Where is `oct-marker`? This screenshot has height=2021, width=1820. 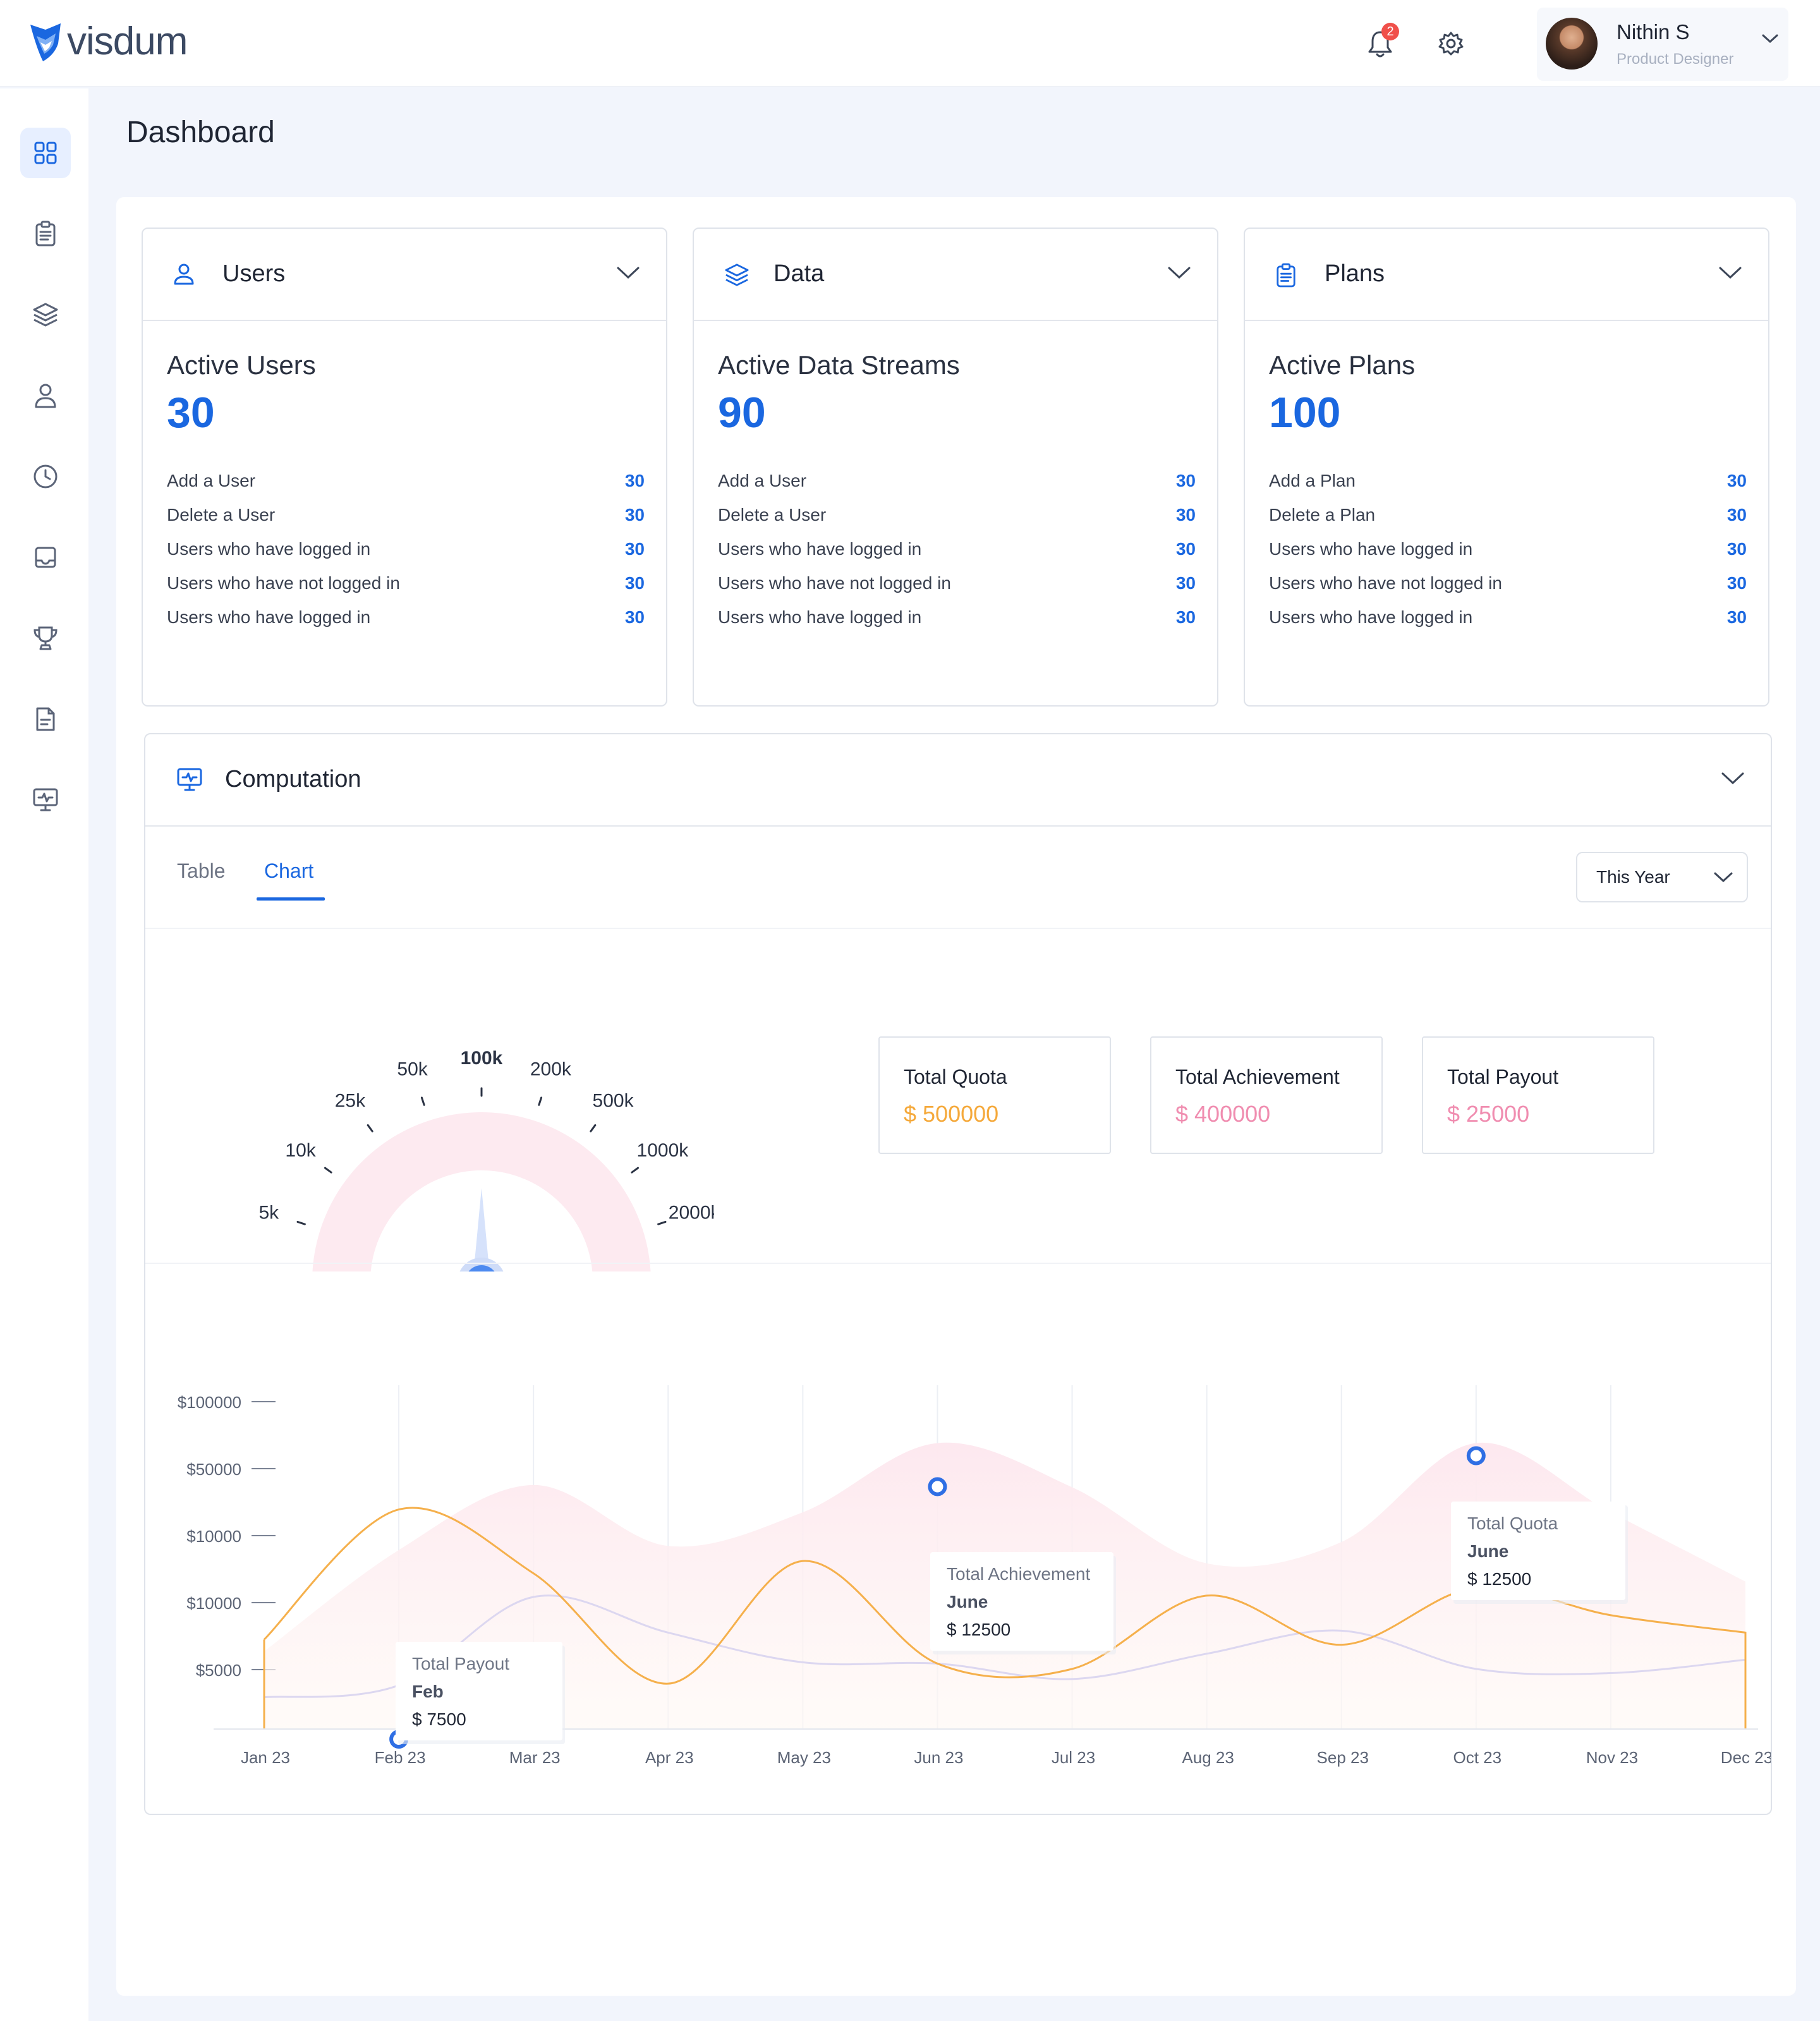
oct-marker is located at coordinates (1476, 1456).